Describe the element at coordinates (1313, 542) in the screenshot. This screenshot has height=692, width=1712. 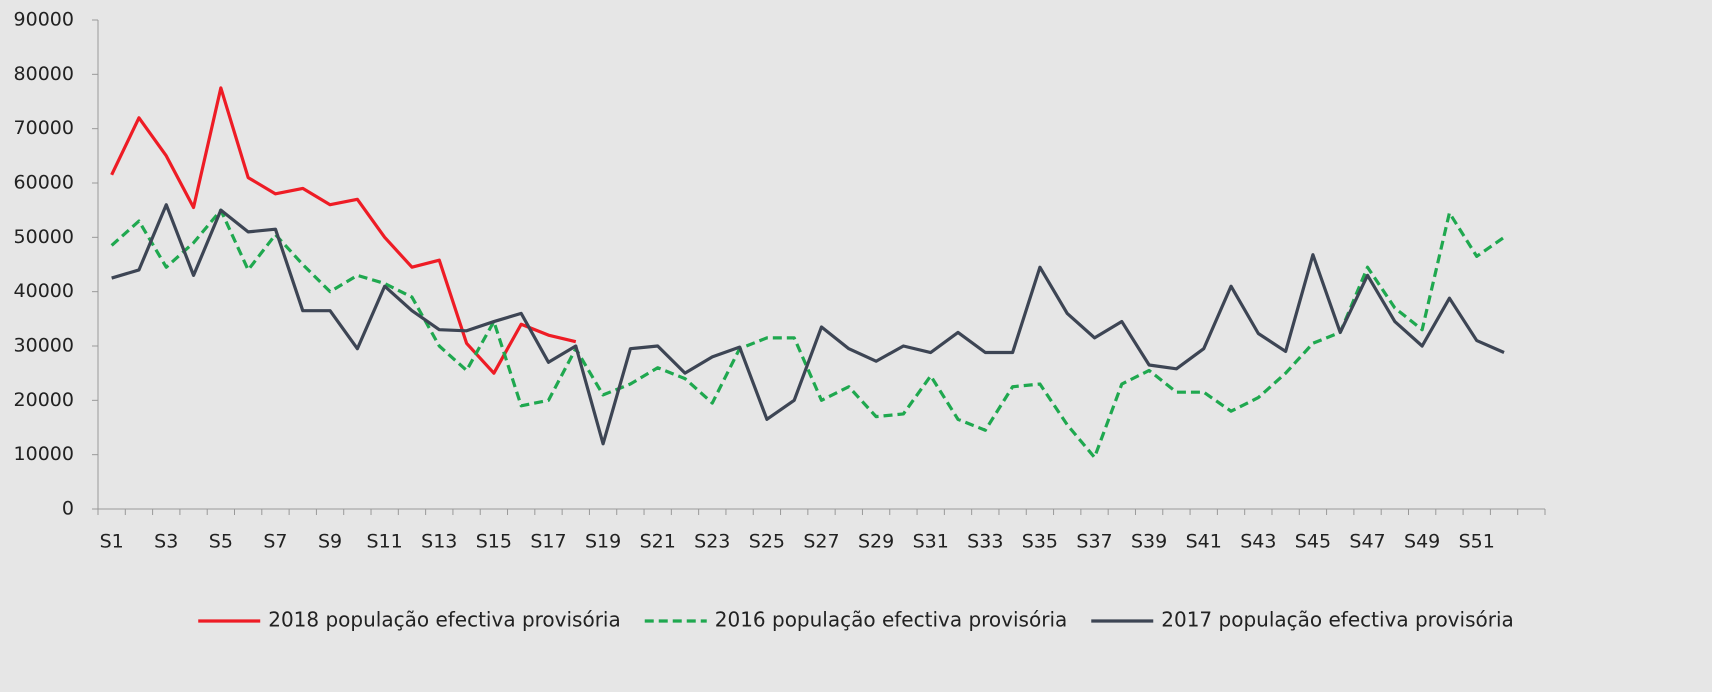
I see `x-tick-label: S45` at that location.